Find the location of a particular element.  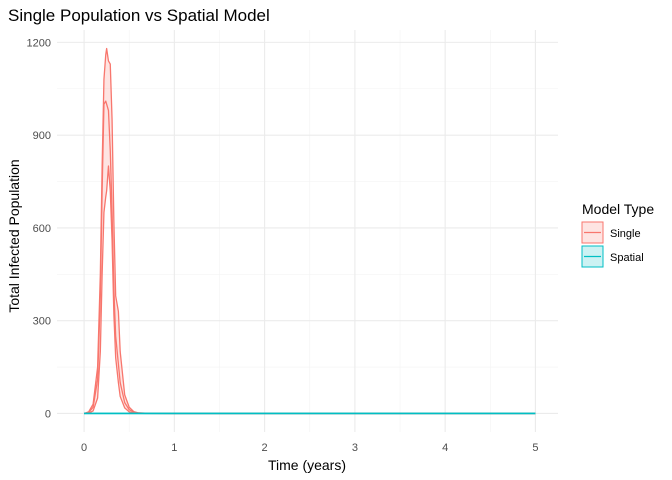

y-tick-label: 300 is located at coordinates (42, 322).